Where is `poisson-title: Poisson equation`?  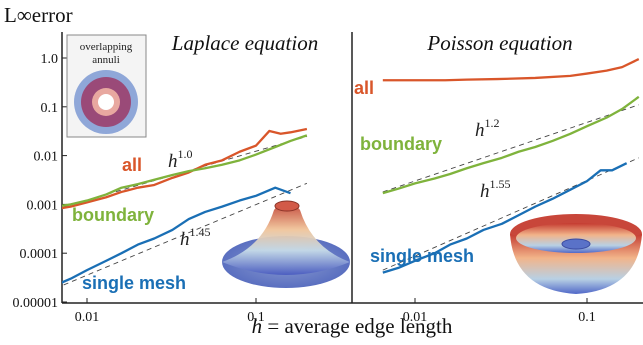 poisson-title: Poisson equation is located at coordinates (499, 43).